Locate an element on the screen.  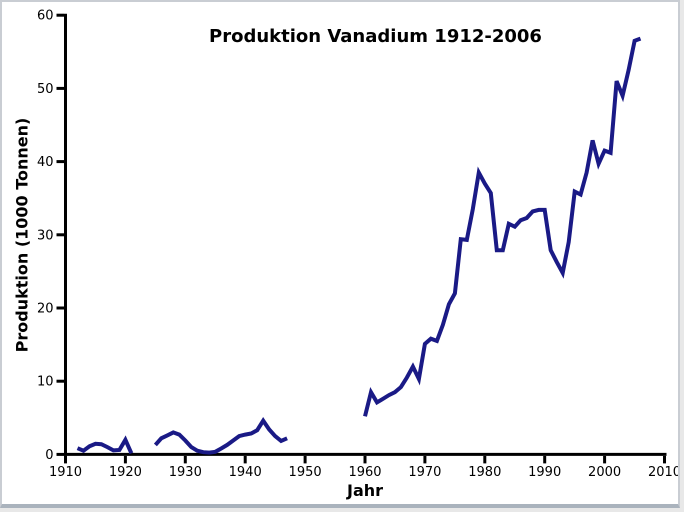
x-tick-label: 1990 is located at coordinates (544, 472).